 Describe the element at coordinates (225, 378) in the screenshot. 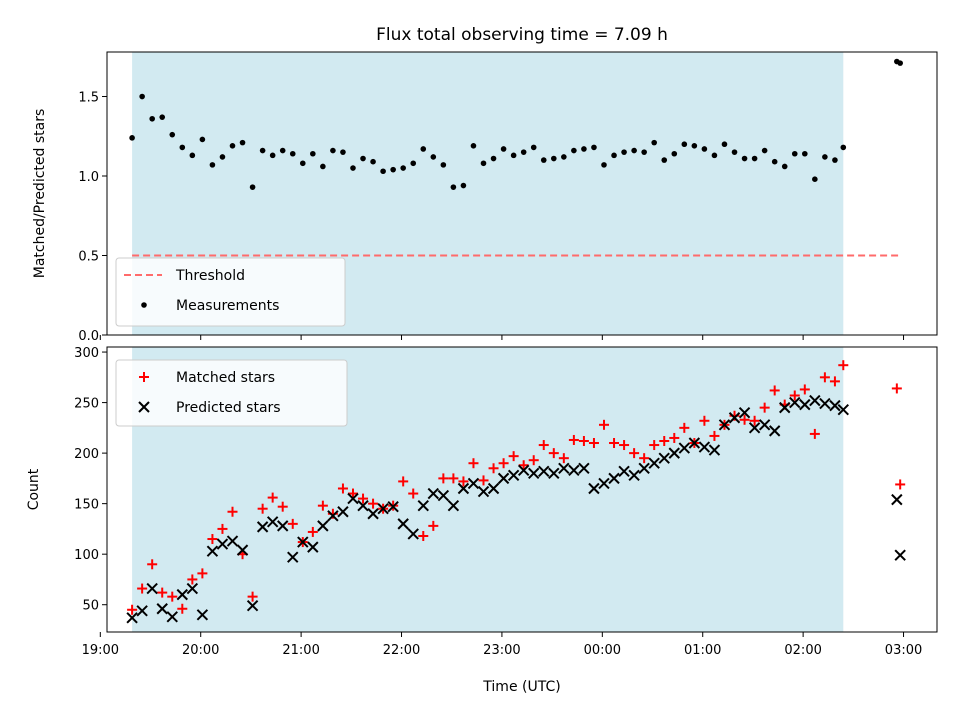

I see `legend-label: Matched stars` at that location.